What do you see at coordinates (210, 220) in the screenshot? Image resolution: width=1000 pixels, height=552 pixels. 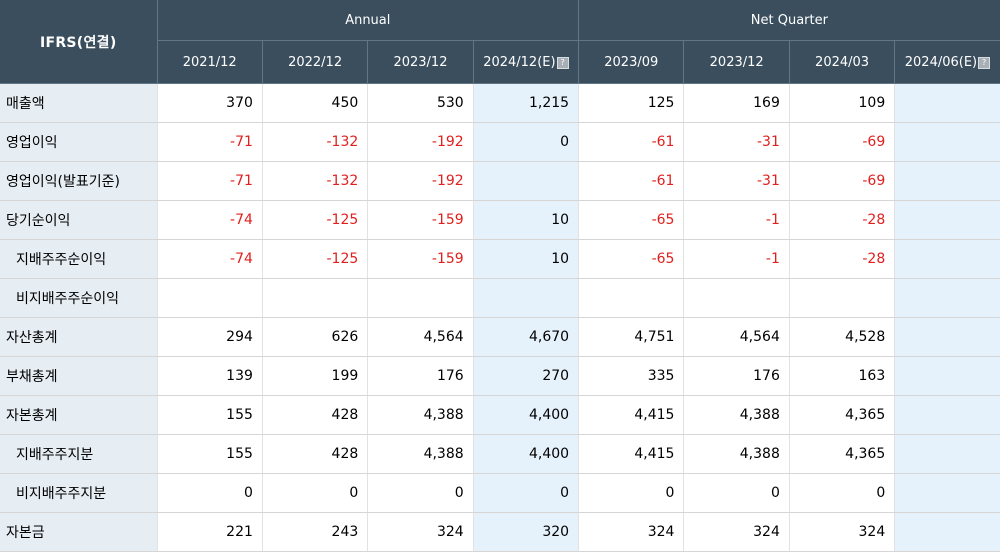 I see `table-cell: -74` at bounding box center [210, 220].